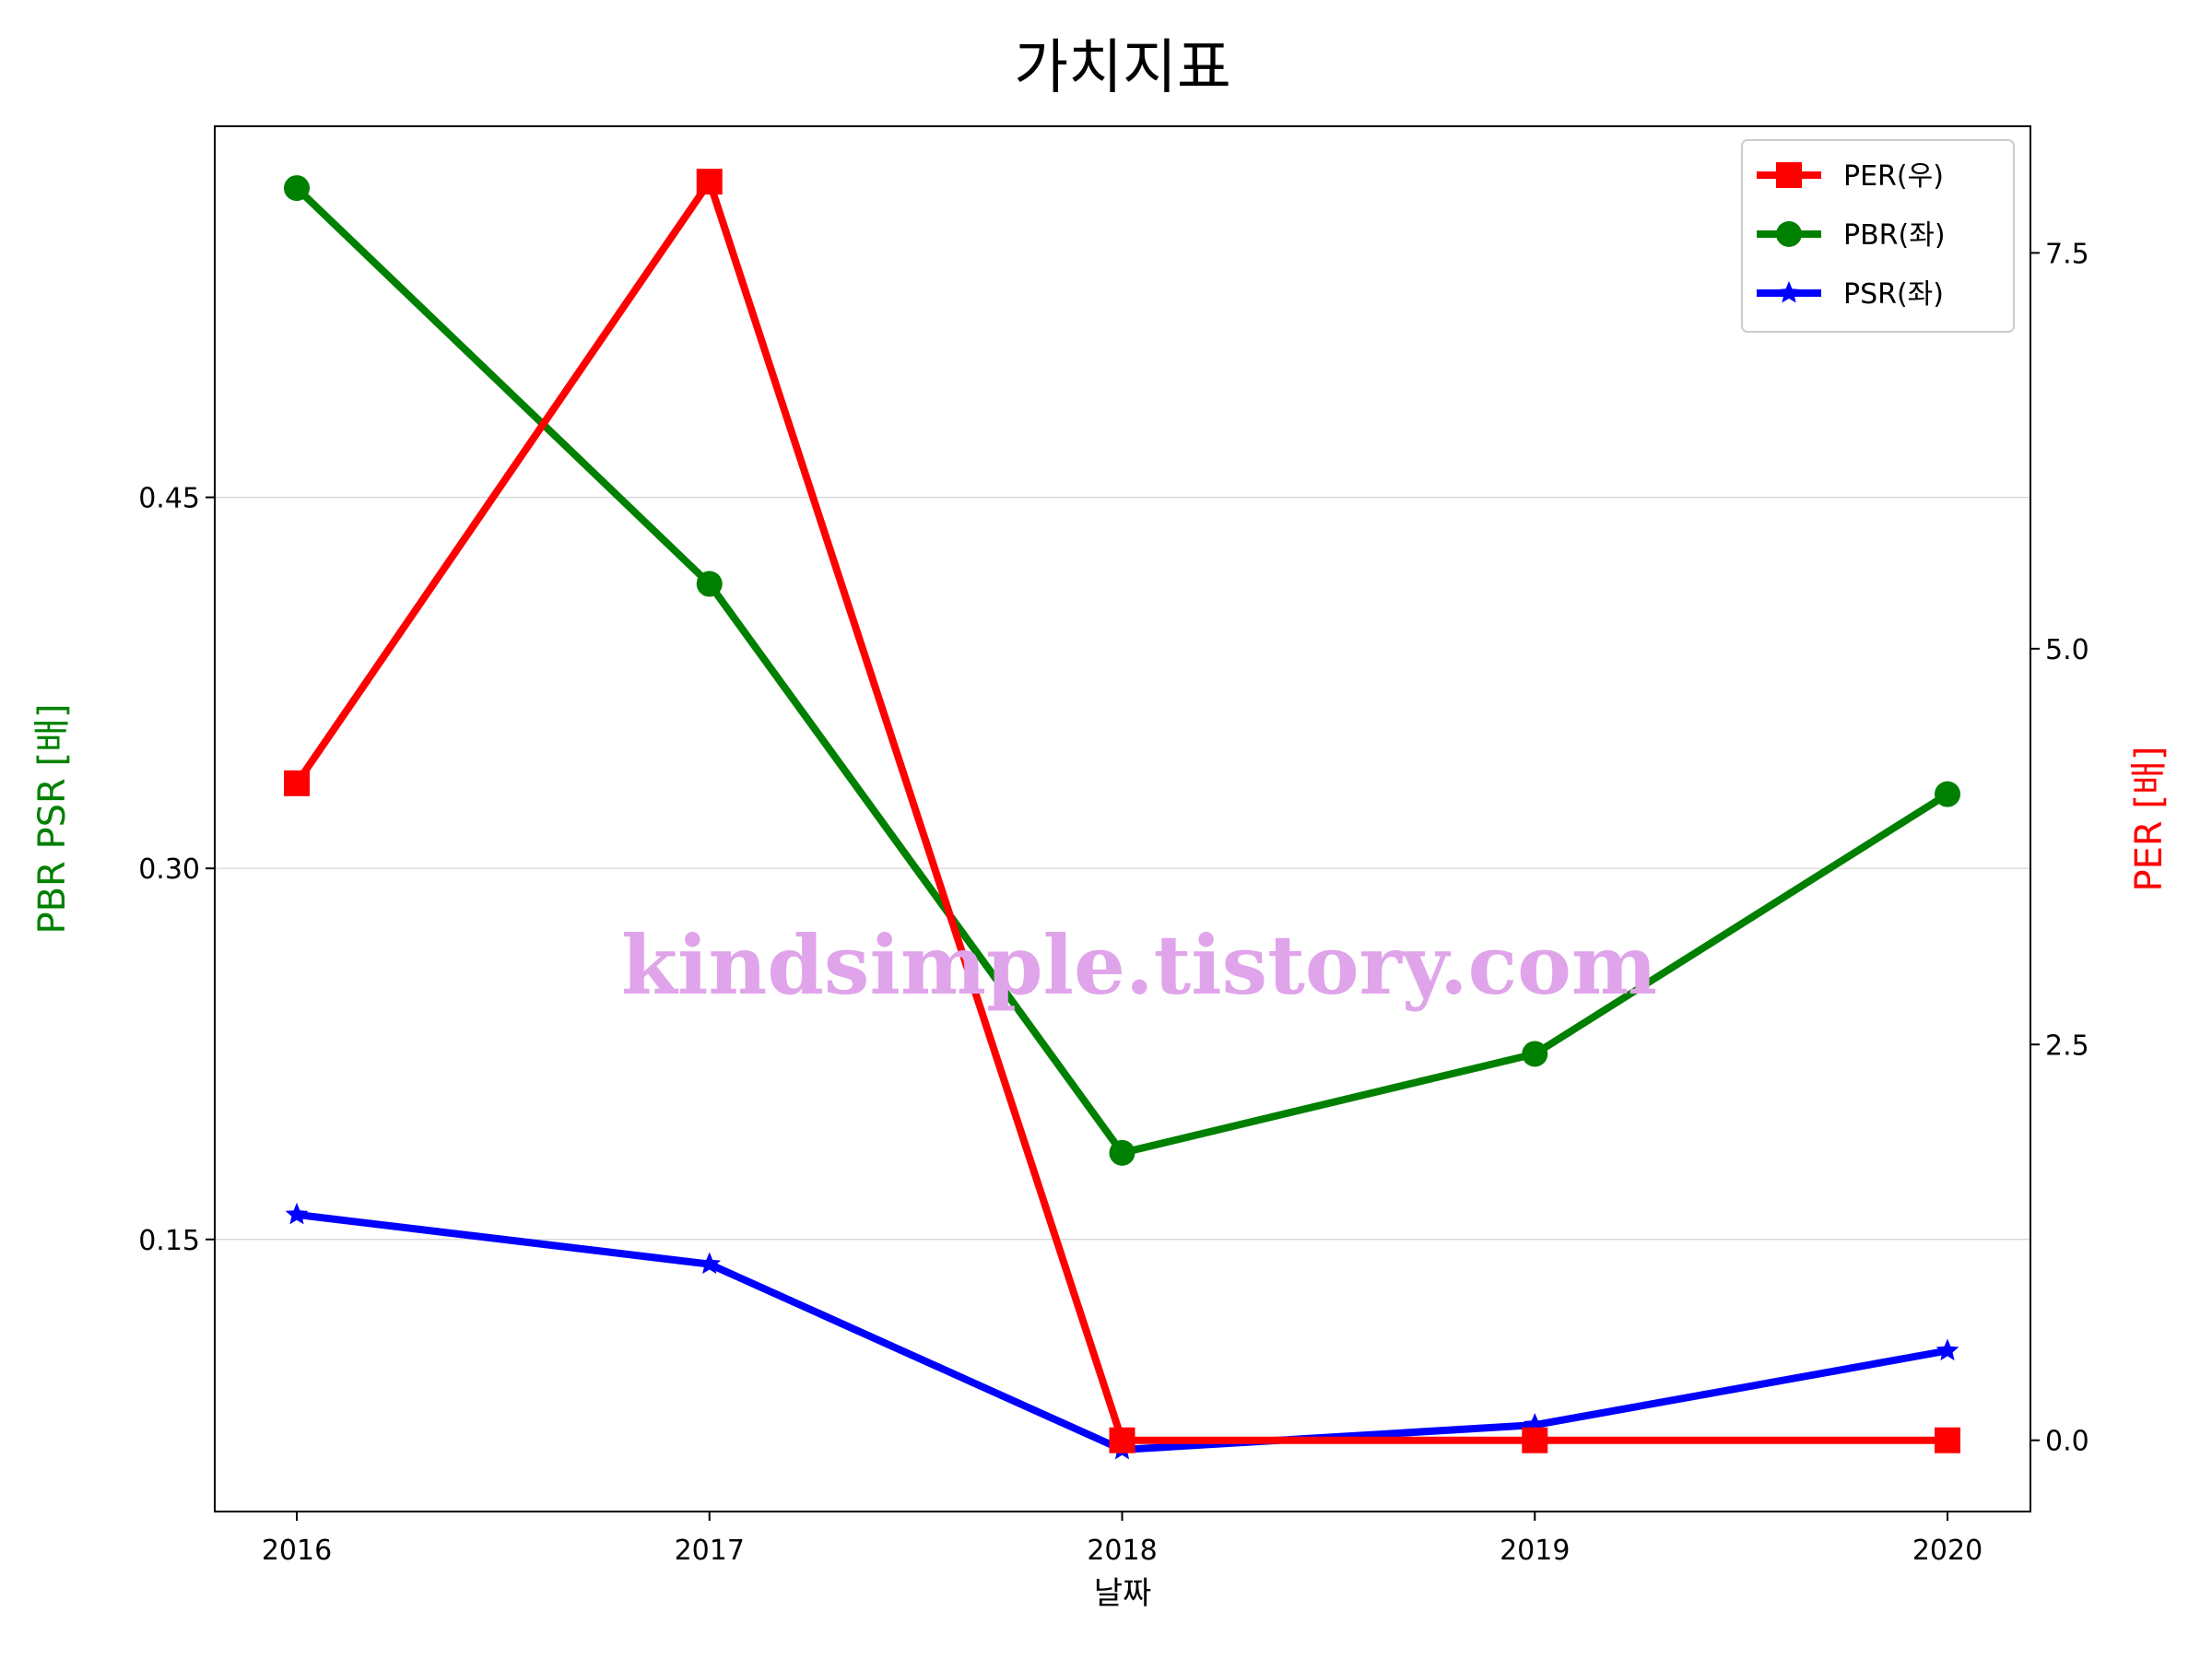 The height and width of the screenshot is (1659, 2212). What do you see at coordinates (1123, 1593) in the screenshot?
I see `x-axis-label: 날짜` at bounding box center [1123, 1593].